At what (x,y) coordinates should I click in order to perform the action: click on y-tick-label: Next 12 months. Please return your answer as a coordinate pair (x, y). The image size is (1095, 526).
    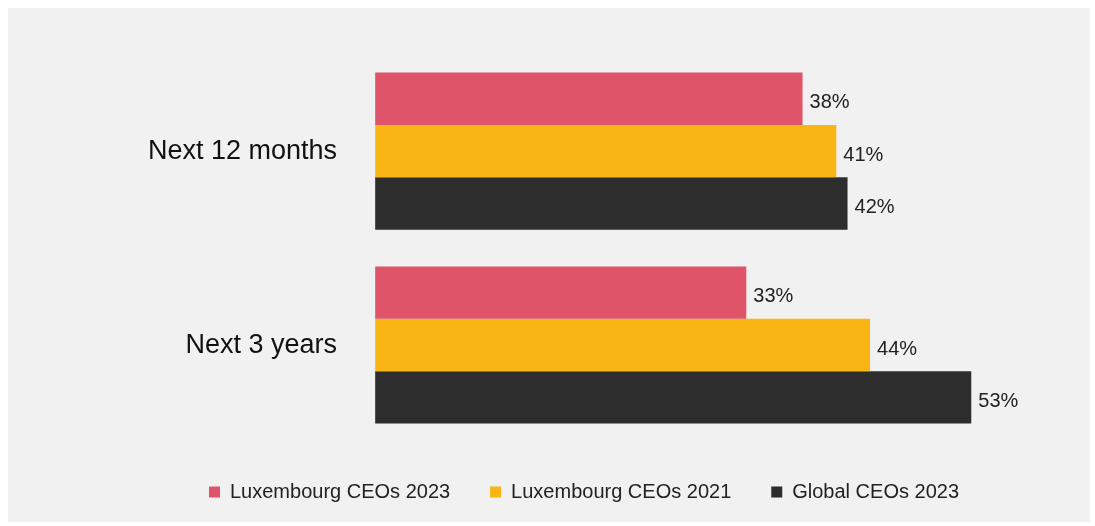
    Looking at the image, I should click on (243, 149).